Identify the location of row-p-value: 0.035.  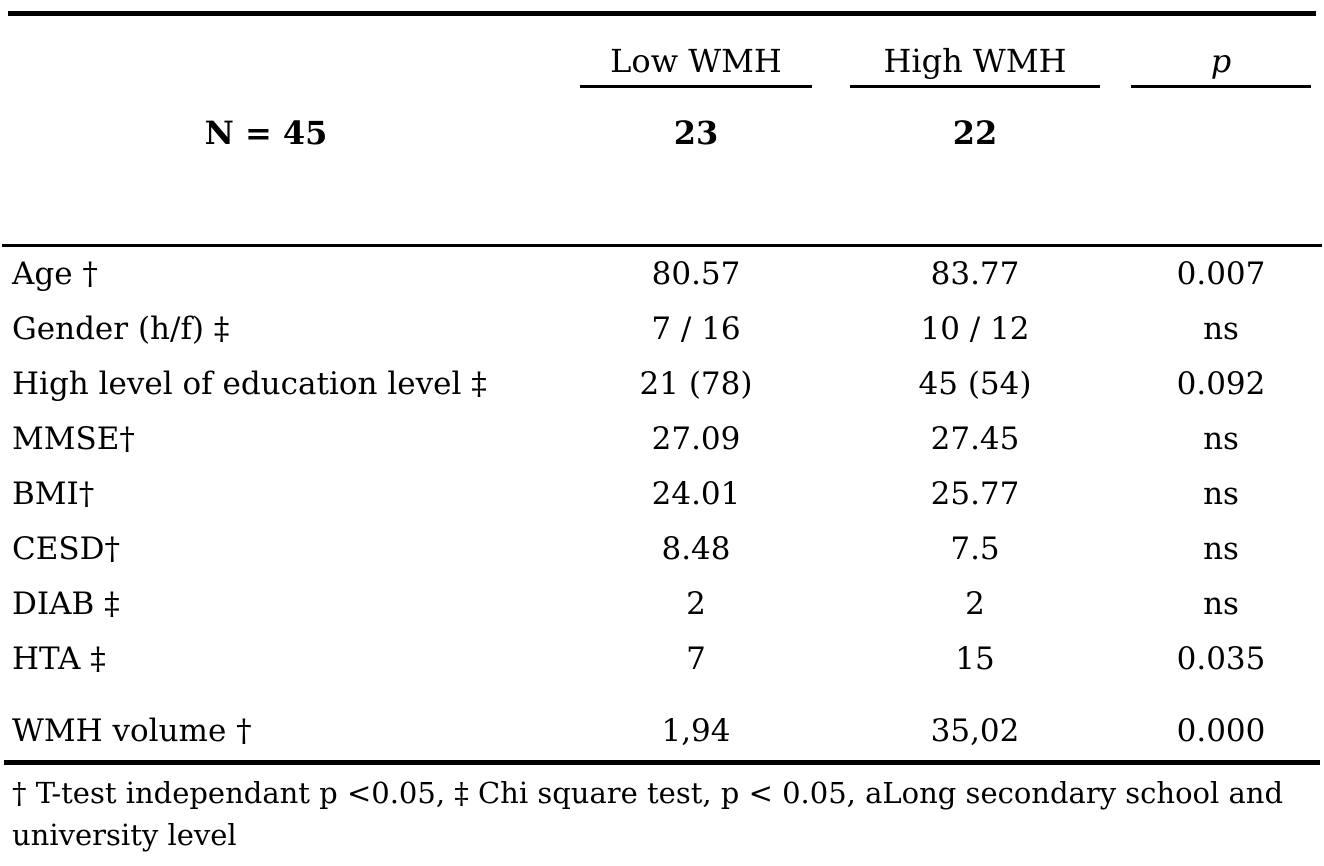
(1221, 659).